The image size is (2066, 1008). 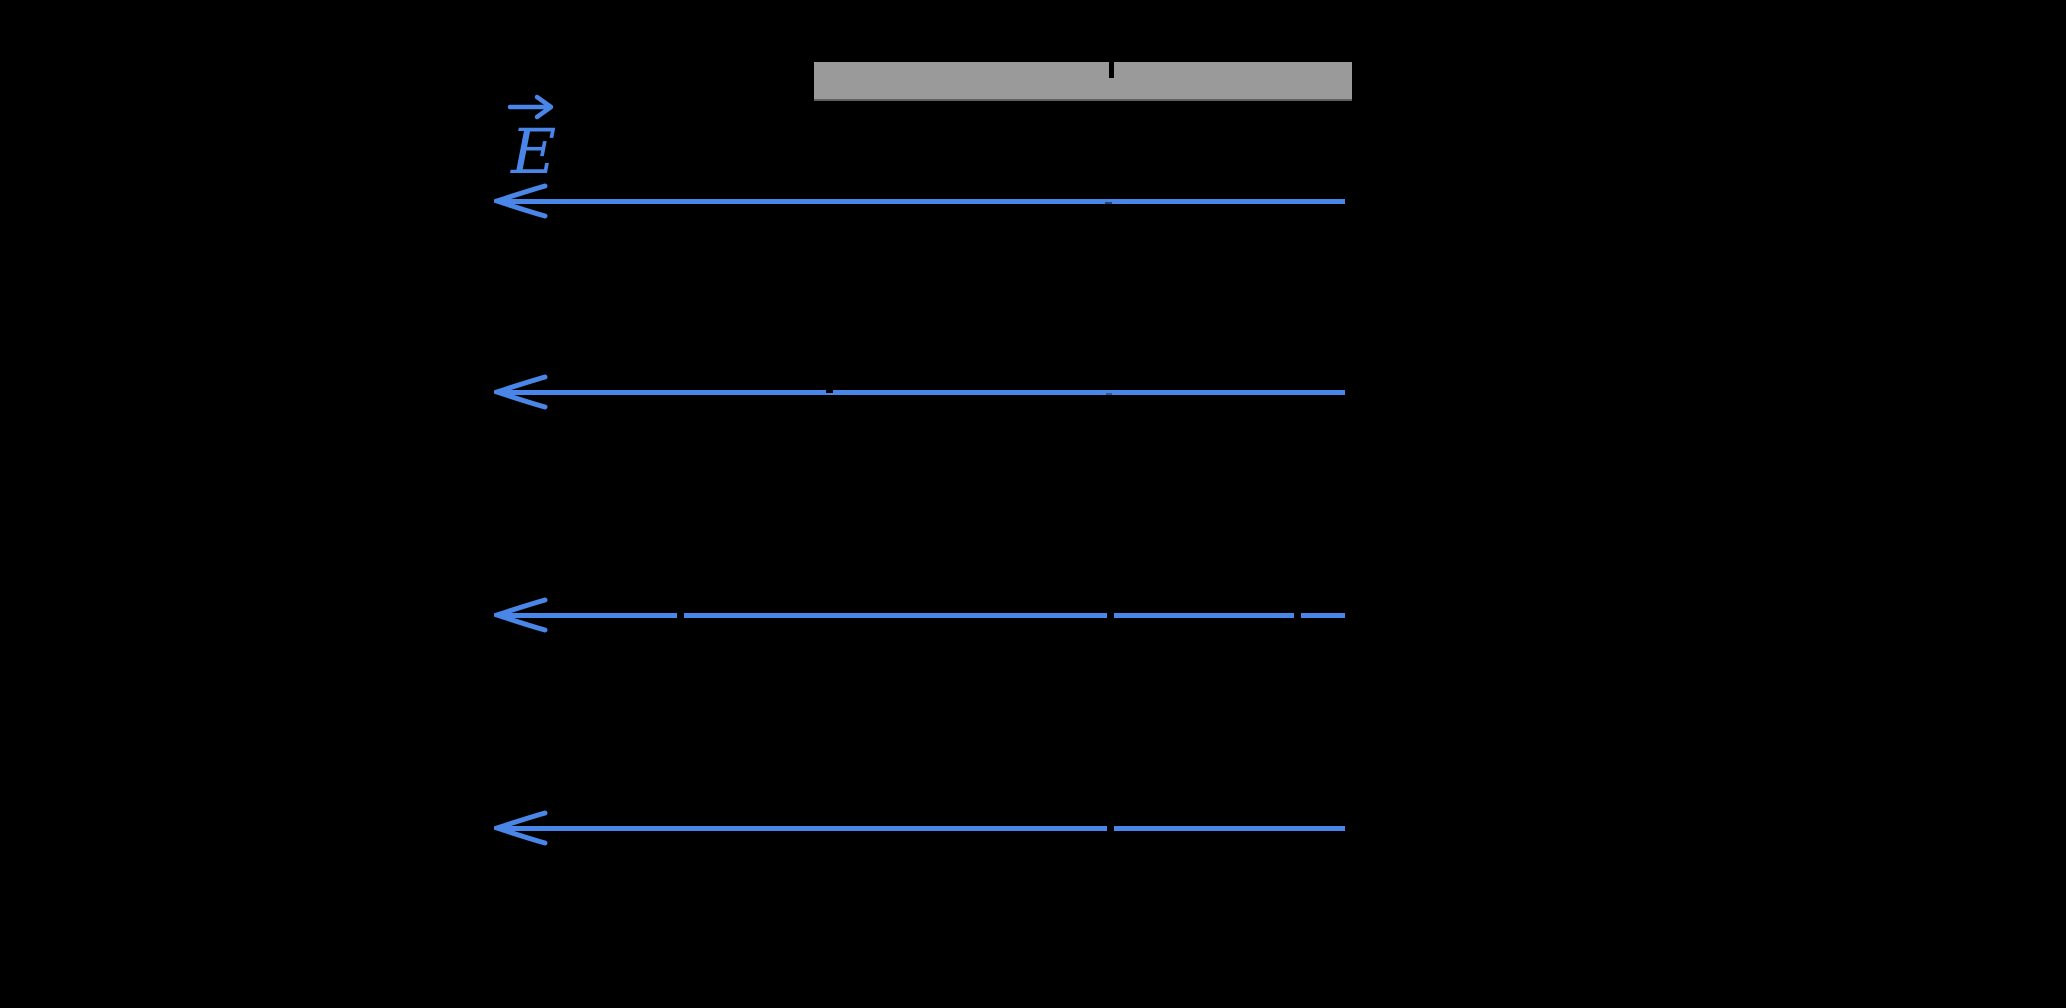 I want to click on e-label-text: E, so click(x=533, y=149).